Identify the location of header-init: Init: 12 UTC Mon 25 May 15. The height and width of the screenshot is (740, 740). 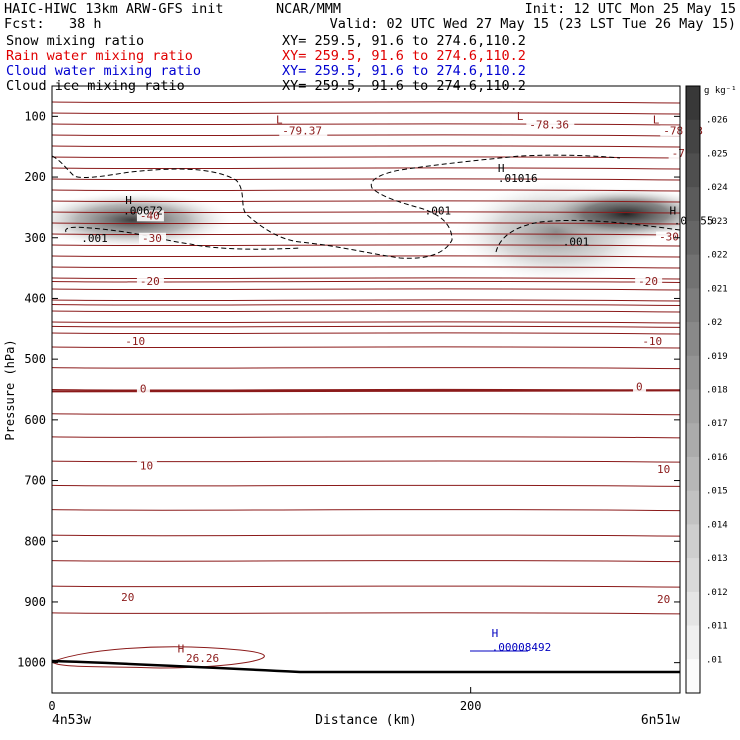
(630, 9).